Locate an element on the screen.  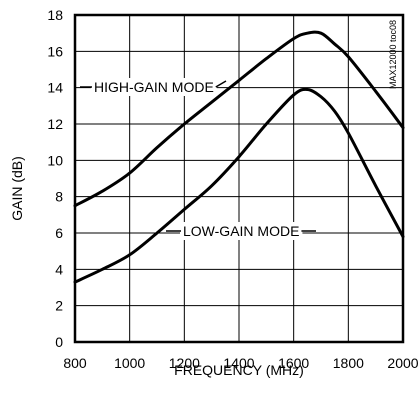
x-tick-label: 1800 is located at coordinates (348, 363).